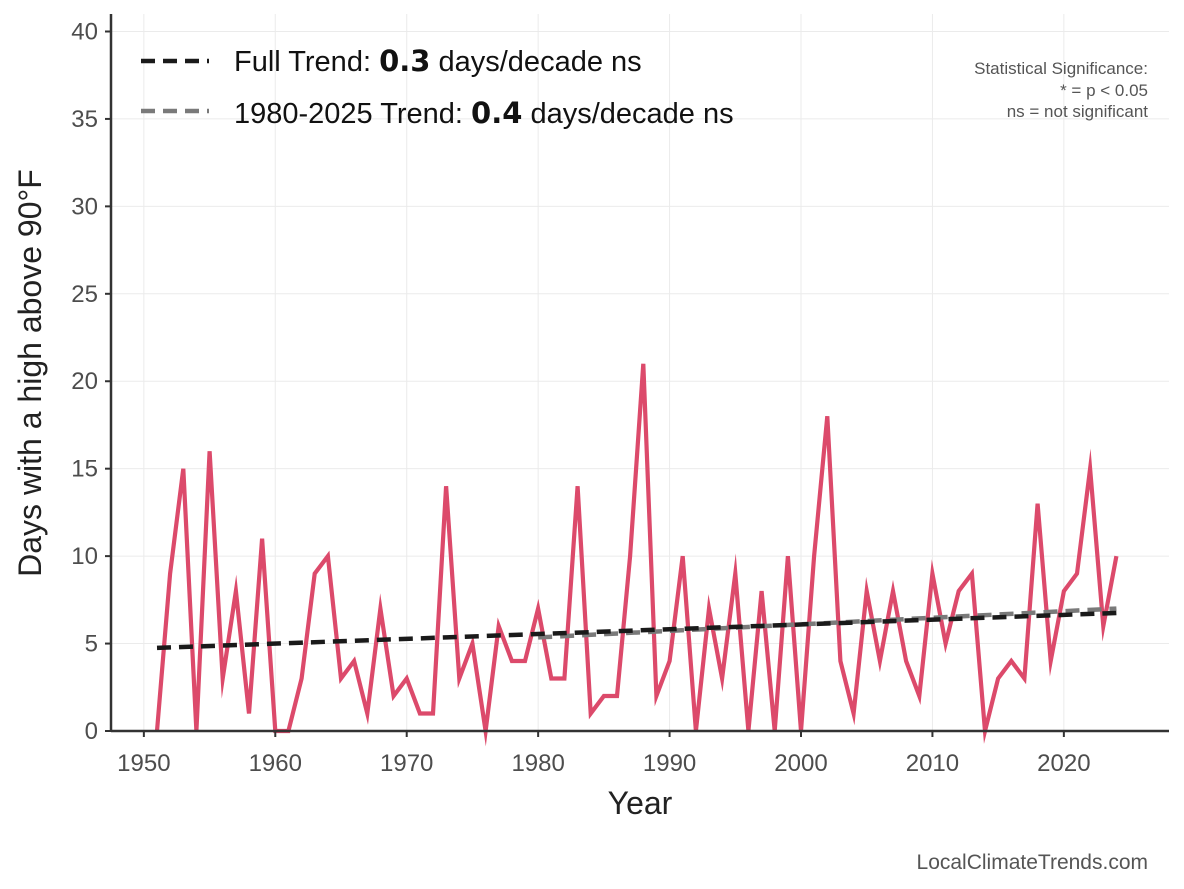  Describe the element at coordinates (406, 763) in the screenshot. I see `x-tick-label: 1970` at that location.